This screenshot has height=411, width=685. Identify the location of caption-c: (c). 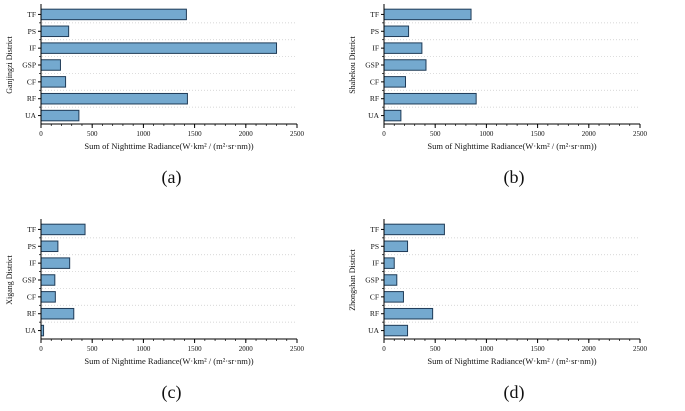
(171, 392).